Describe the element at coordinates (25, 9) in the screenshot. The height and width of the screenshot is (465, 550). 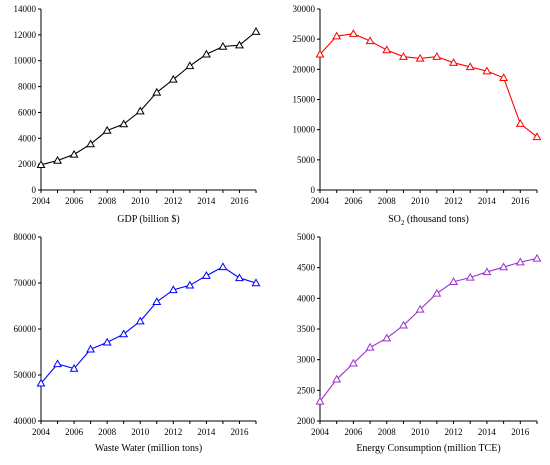
I see `y-tick-label: 14000` at that location.